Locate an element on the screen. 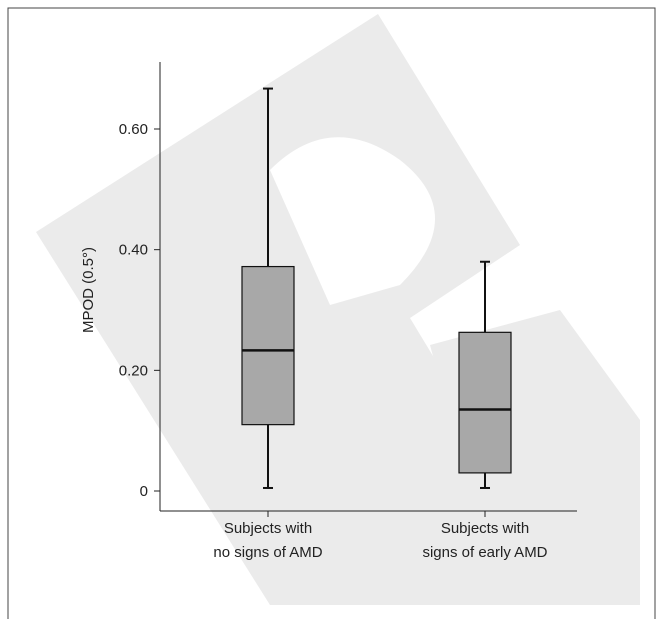  category-label-2-line1: Subjects with is located at coordinates (485, 528).